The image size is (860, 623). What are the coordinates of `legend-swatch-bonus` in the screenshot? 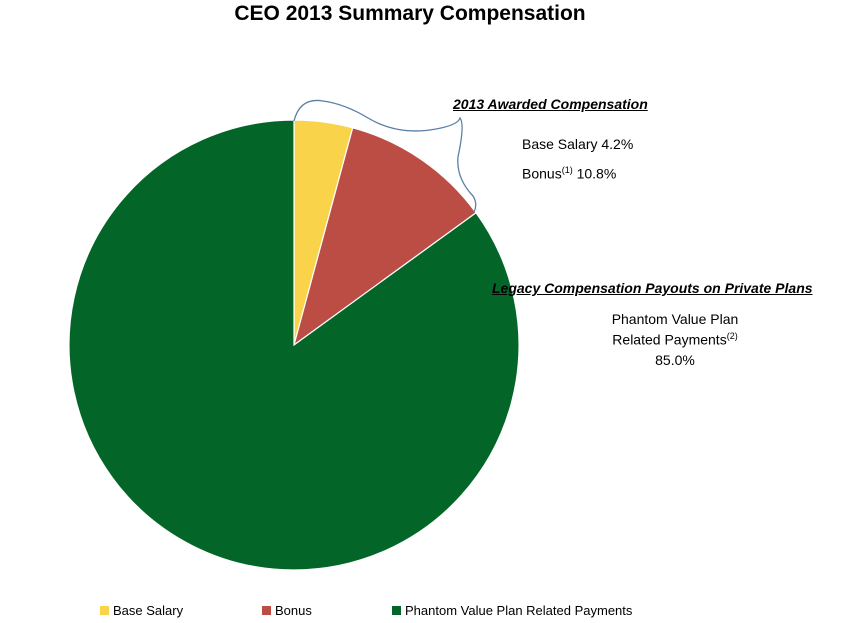 It's located at (266, 610).